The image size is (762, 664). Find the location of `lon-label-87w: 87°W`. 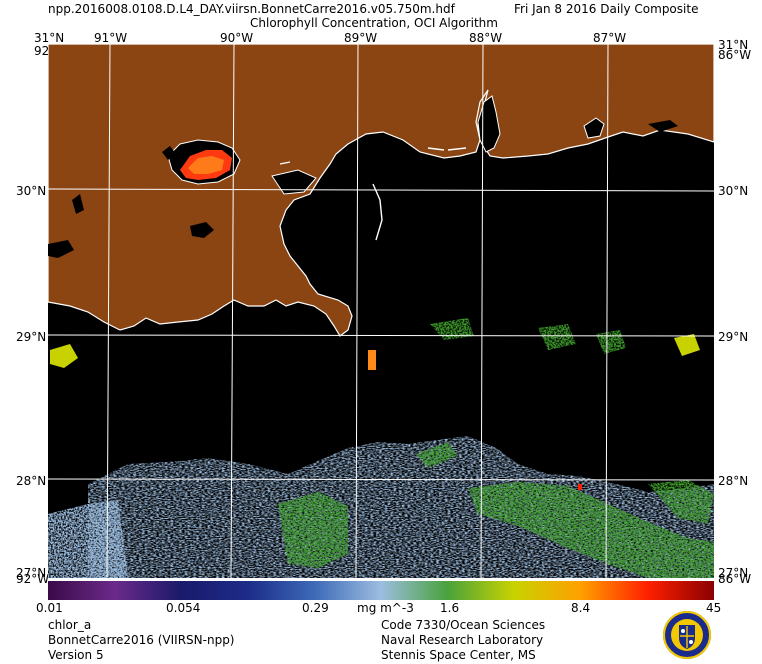

lon-label-87w: 87°W is located at coordinates (610, 38).